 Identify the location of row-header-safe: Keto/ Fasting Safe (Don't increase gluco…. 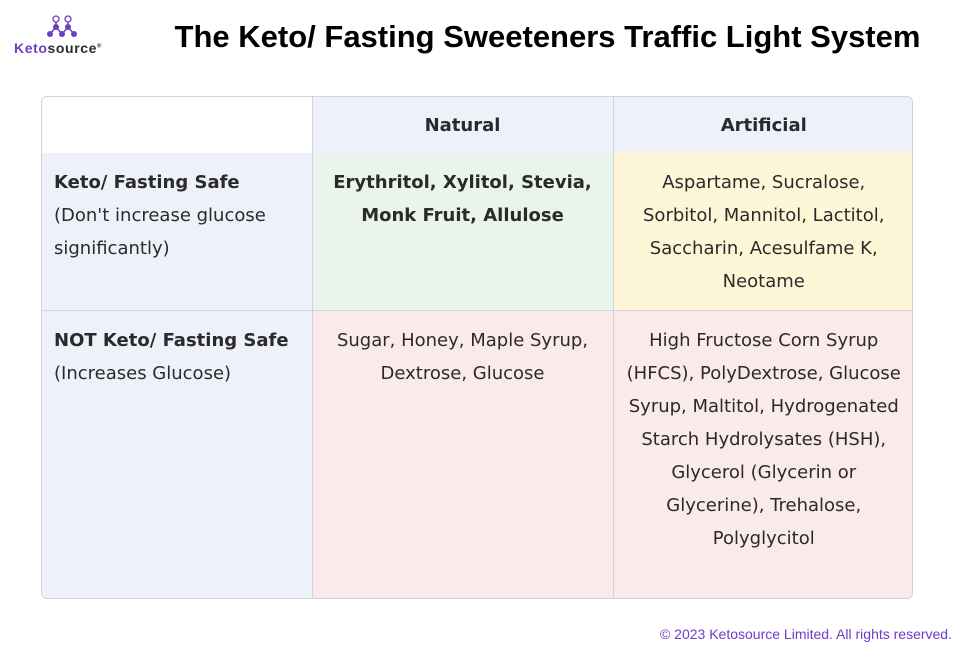
(177, 232).